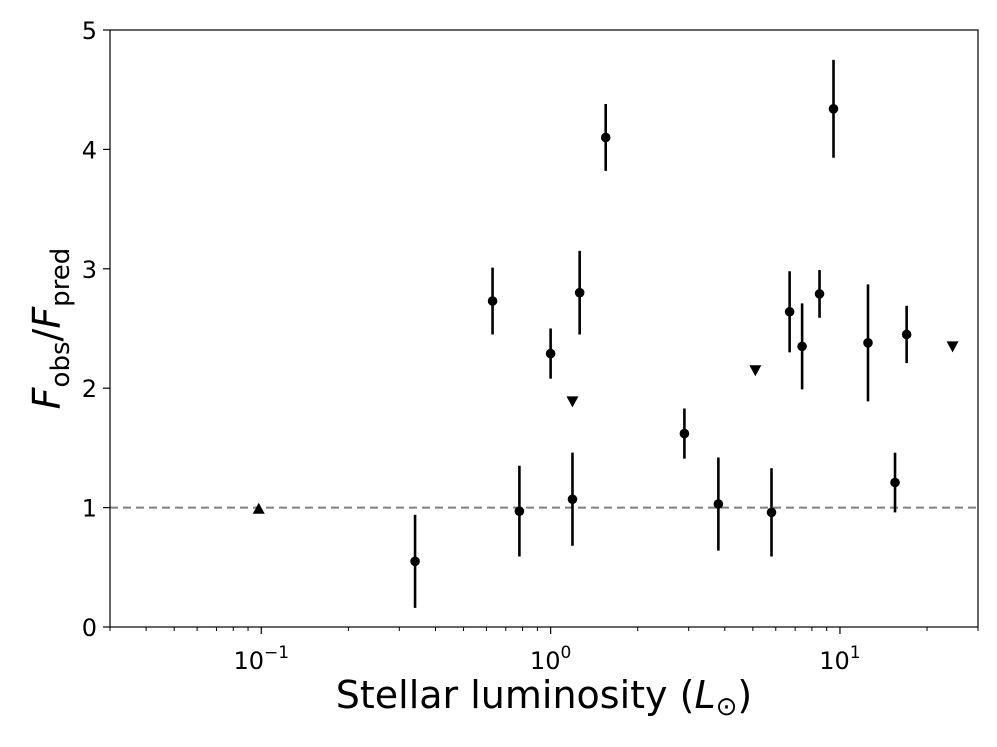 The image size is (997, 747). What do you see at coordinates (258, 508) in the screenshot?
I see `lower-limit-marker` at bounding box center [258, 508].